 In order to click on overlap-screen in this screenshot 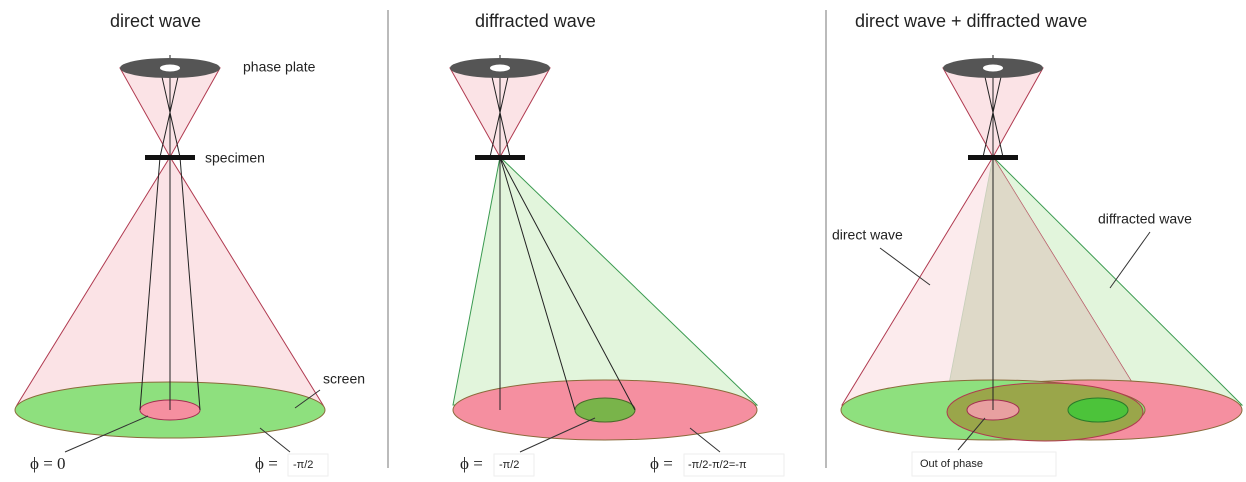, I will do `click(1045, 412)`.